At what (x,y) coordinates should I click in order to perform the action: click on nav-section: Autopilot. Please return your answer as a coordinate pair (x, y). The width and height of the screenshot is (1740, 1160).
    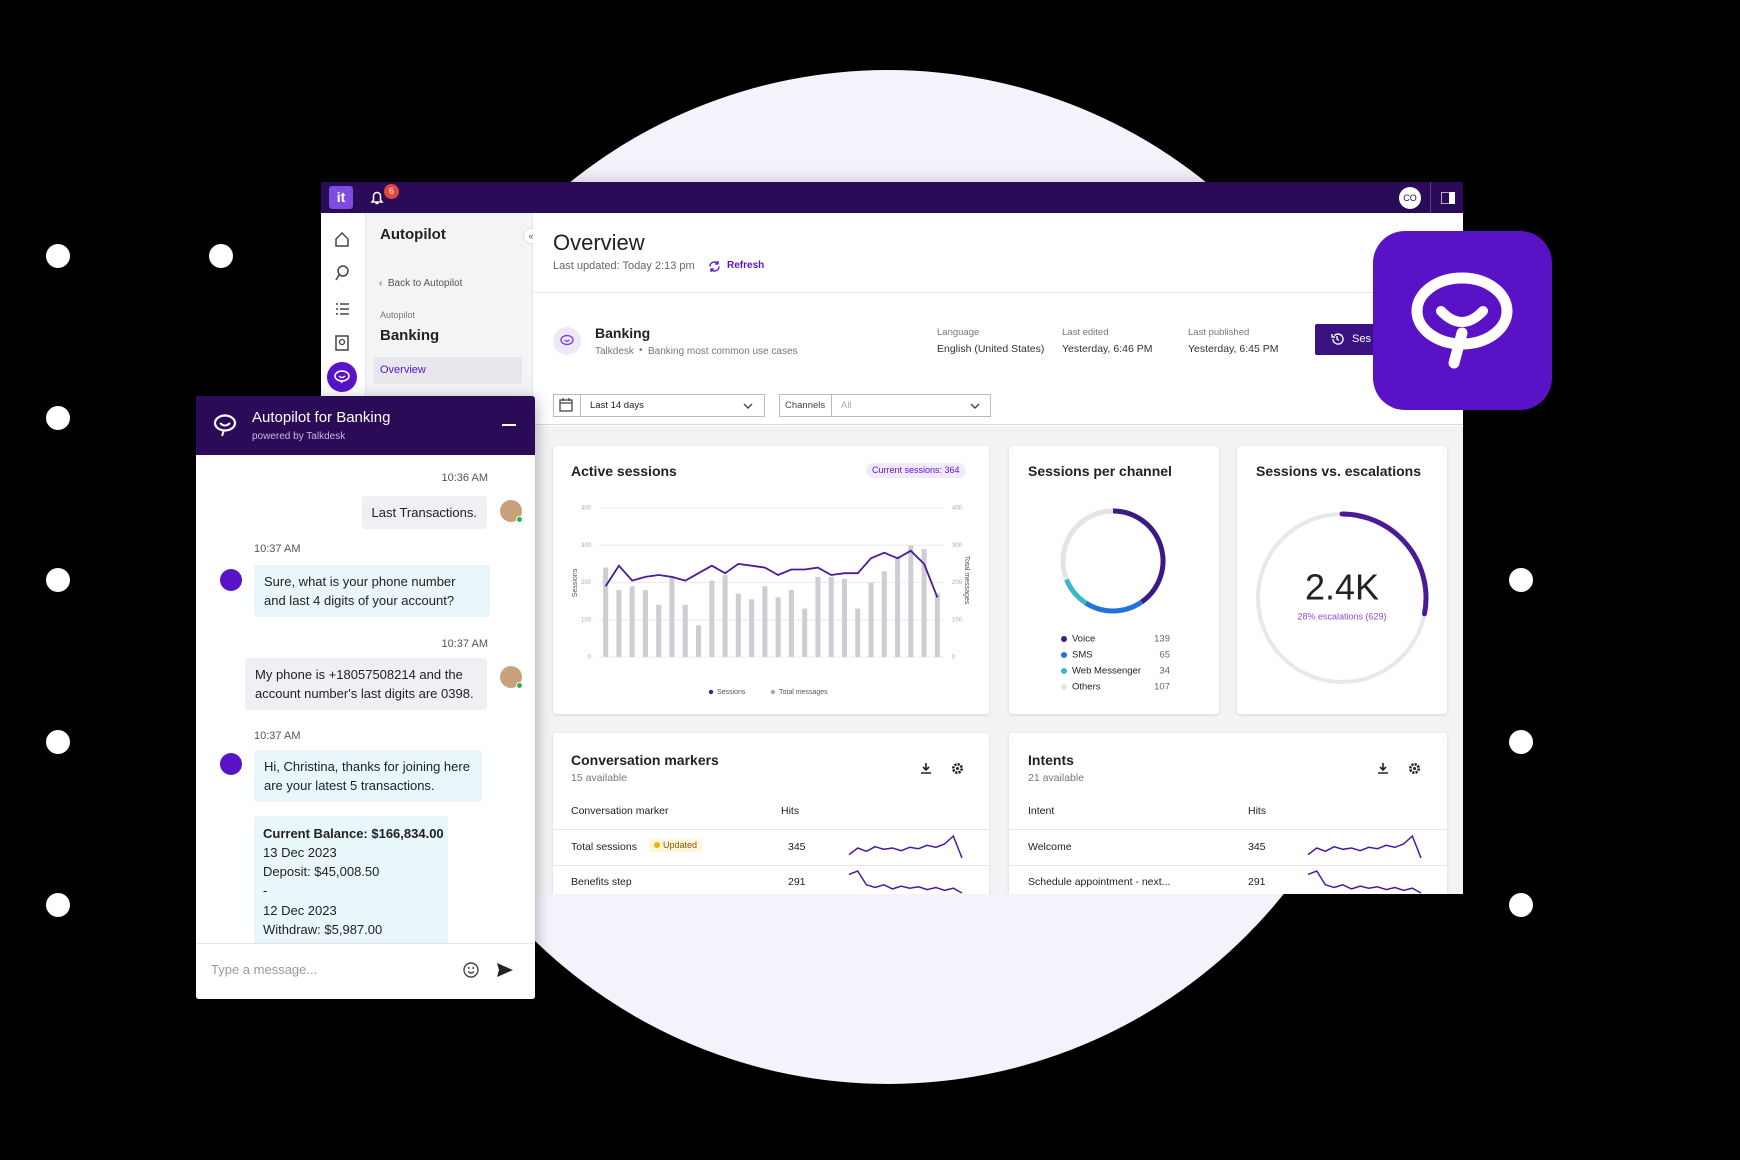
    Looking at the image, I should click on (398, 315).